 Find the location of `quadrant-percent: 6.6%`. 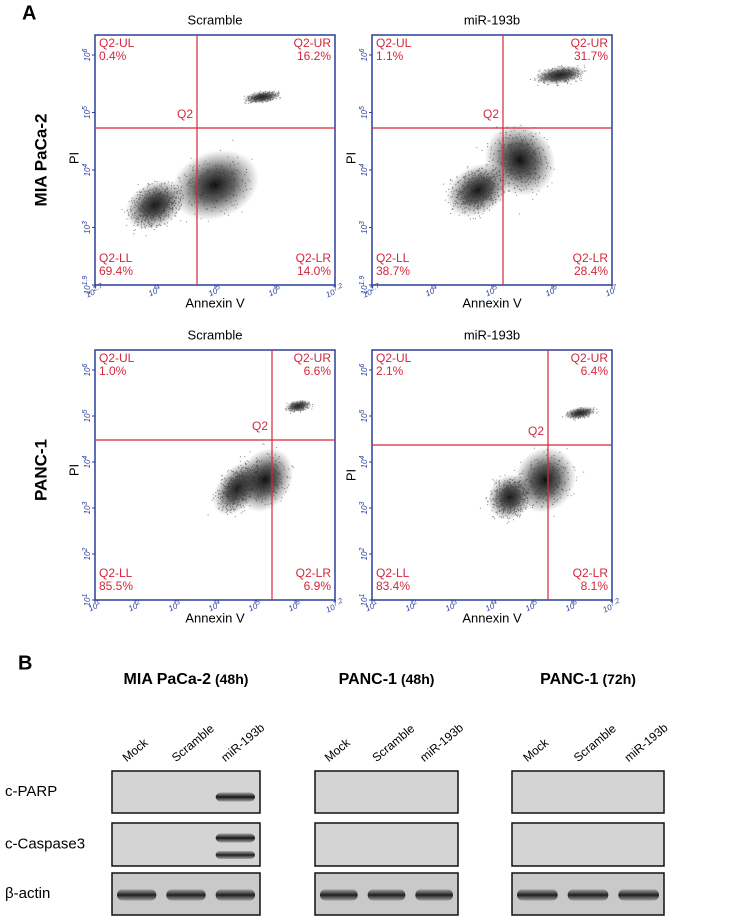

quadrant-percent: 6.6% is located at coordinates (318, 371).